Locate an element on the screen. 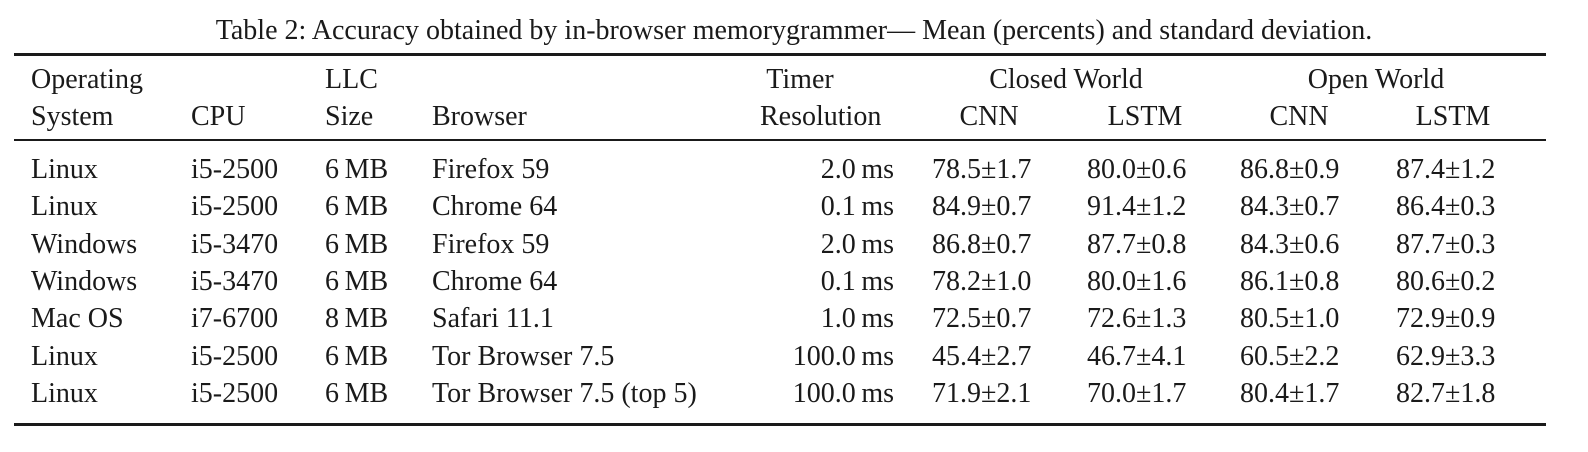  header-llc-line2: Size is located at coordinates (349, 116).